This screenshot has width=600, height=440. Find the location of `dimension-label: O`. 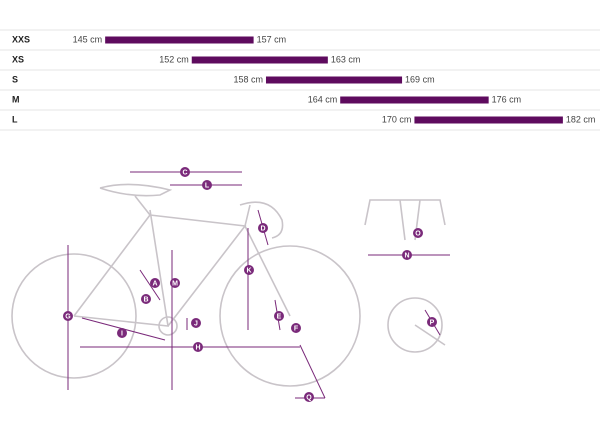

dimension-label: O is located at coordinates (418, 233).